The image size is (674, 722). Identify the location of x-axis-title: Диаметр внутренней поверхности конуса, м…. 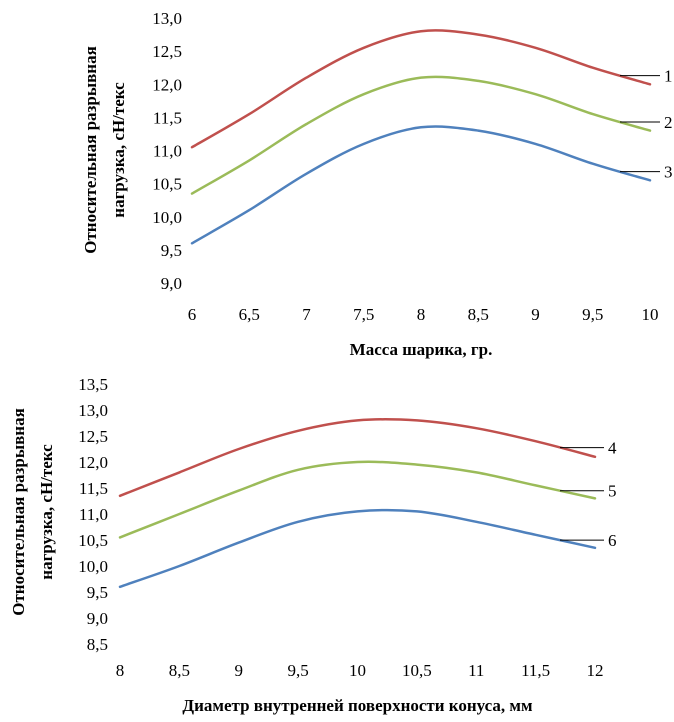
(357, 705).